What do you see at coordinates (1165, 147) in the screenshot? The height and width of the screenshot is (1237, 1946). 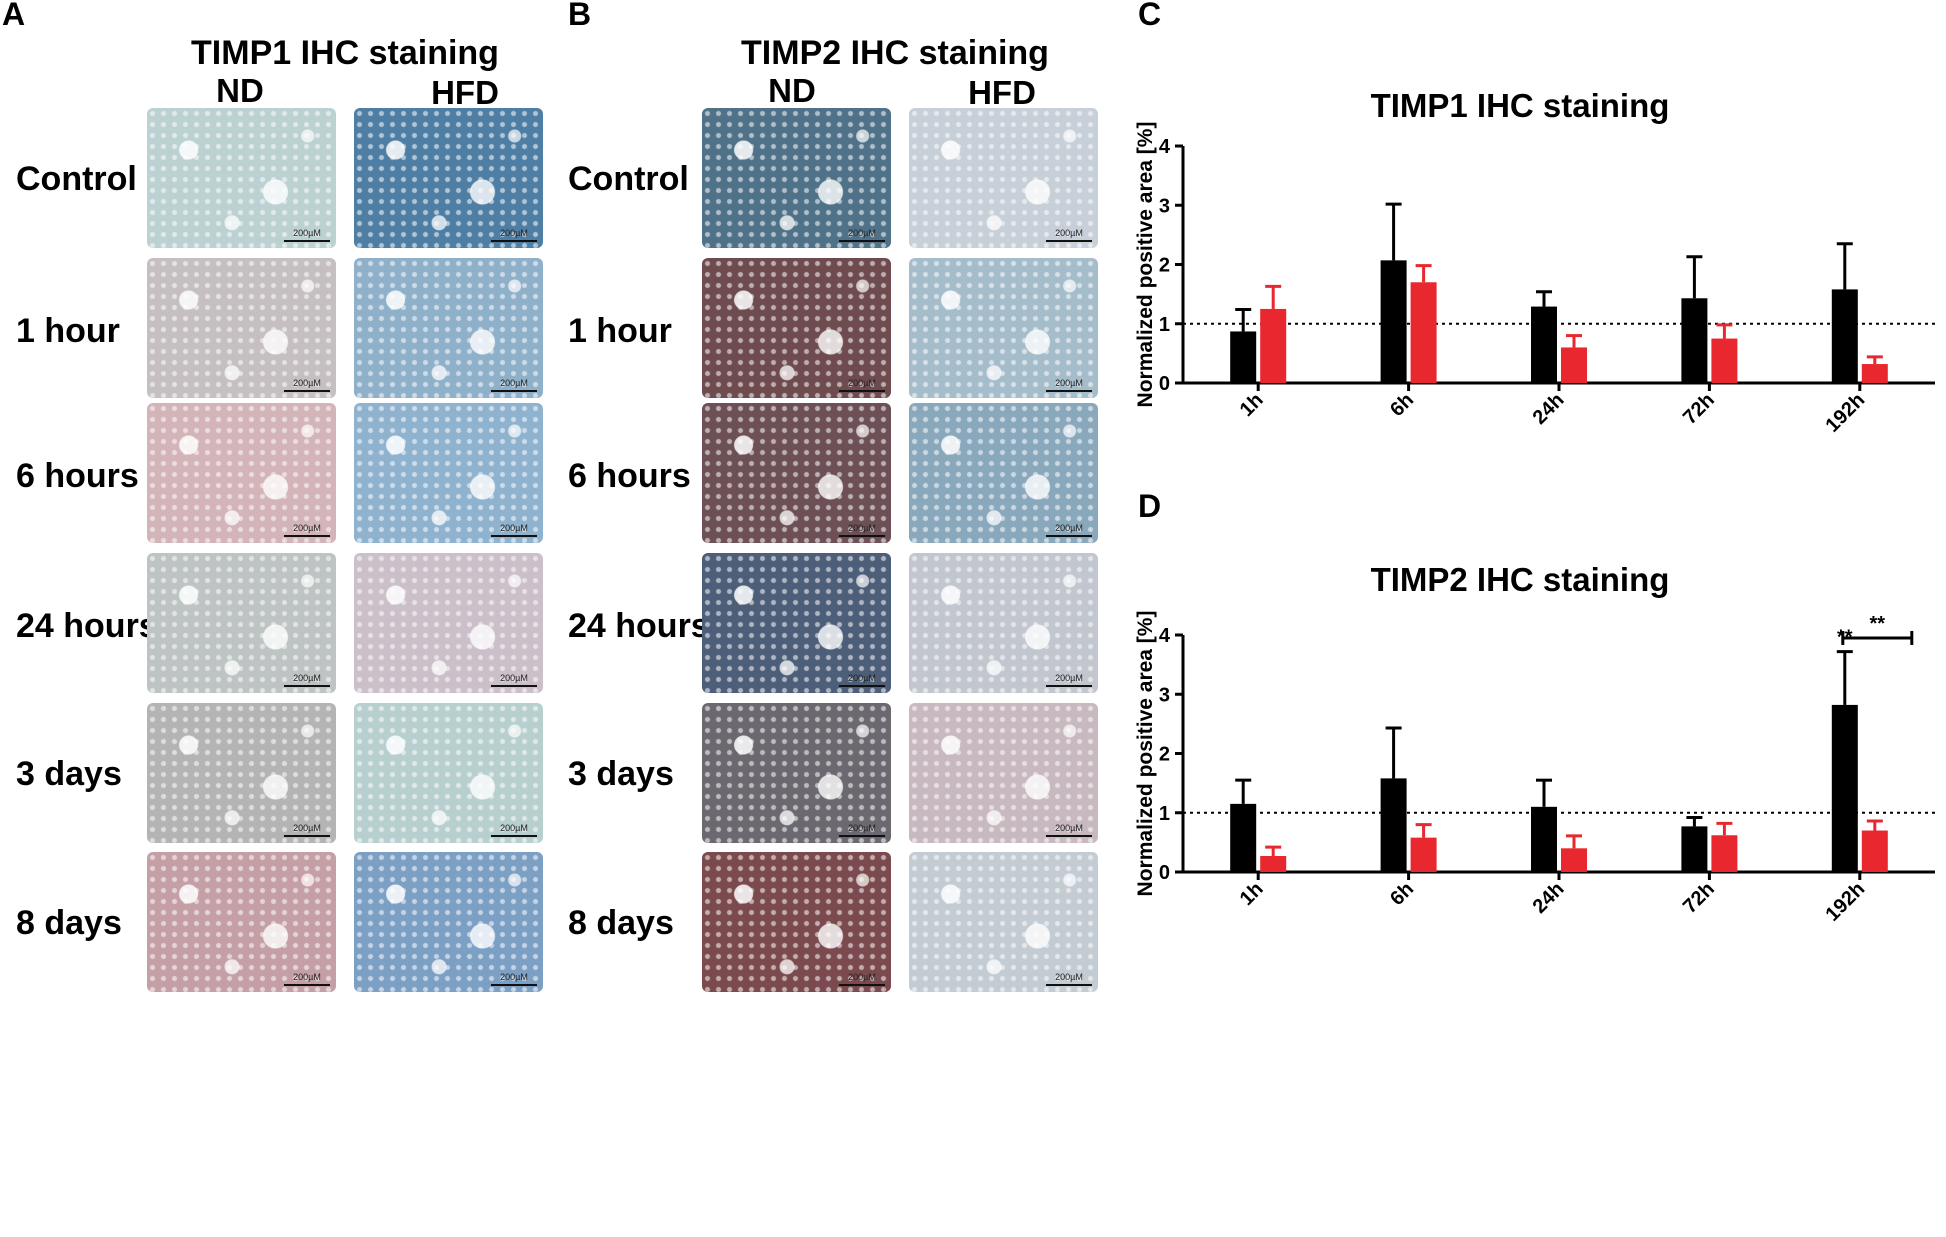 I see `y-tick-label: 4` at bounding box center [1165, 147].